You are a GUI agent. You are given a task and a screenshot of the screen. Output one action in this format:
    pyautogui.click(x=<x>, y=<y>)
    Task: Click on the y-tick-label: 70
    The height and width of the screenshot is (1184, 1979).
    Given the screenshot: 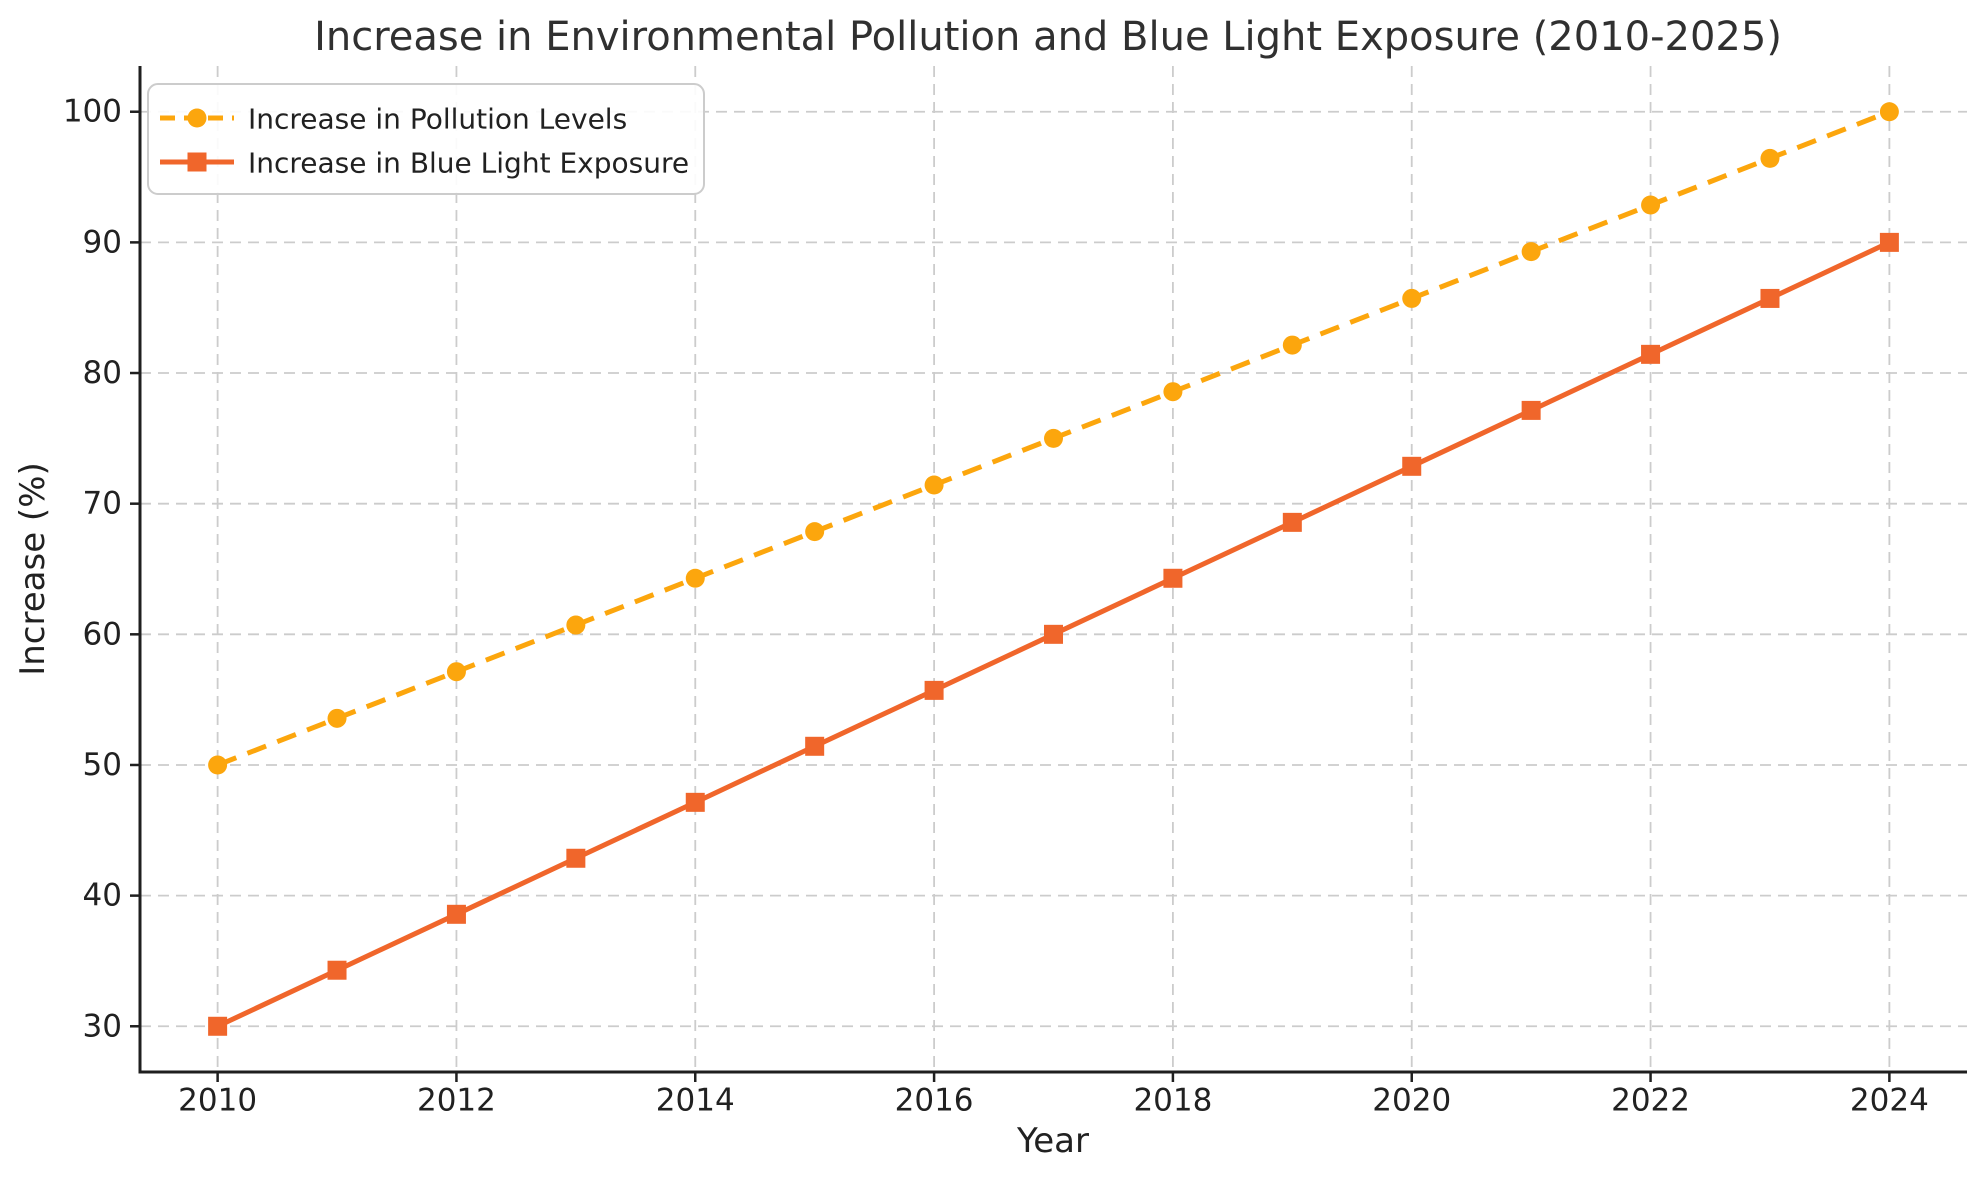 What is the action you would take?
    pyautogui.click(x=102, y=504)
    